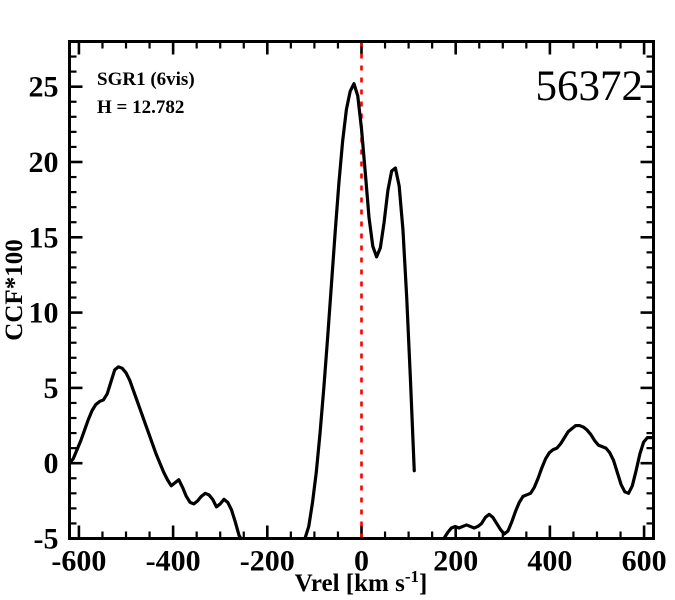  What do you see at coordinates (455, 561) in the screenshot?
I see `x-tick-label: 200` at bounding box center [455, 561].